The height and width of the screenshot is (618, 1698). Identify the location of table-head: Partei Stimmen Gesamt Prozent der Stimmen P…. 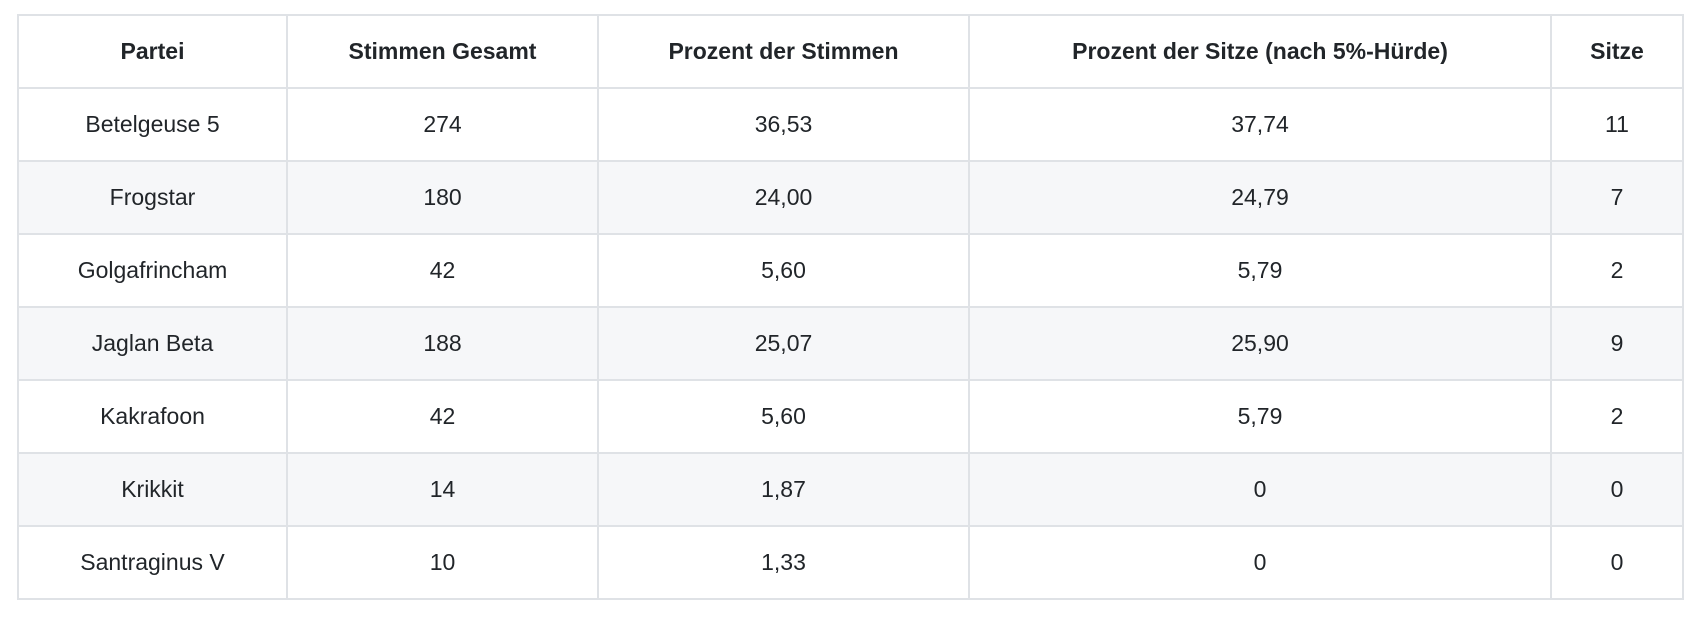
(850, 51).